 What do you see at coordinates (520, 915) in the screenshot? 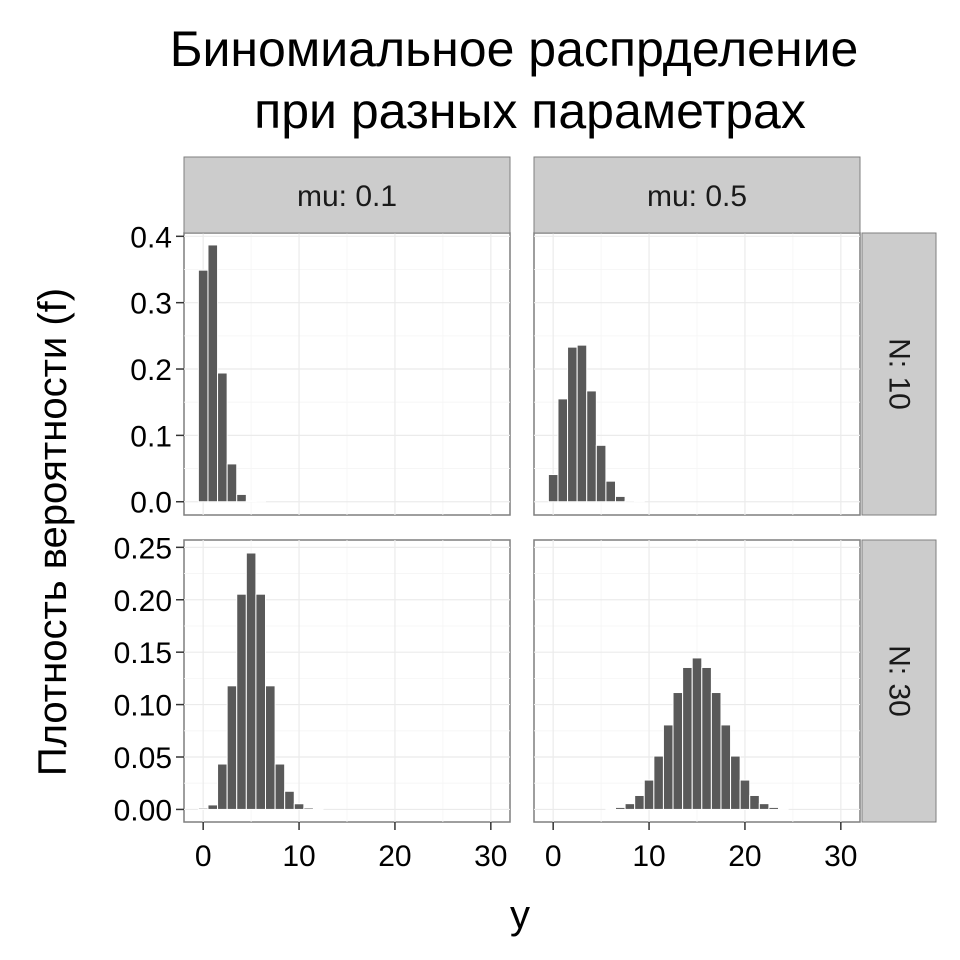
I see `x-axis-title: y` at bounding box center [520, 915].